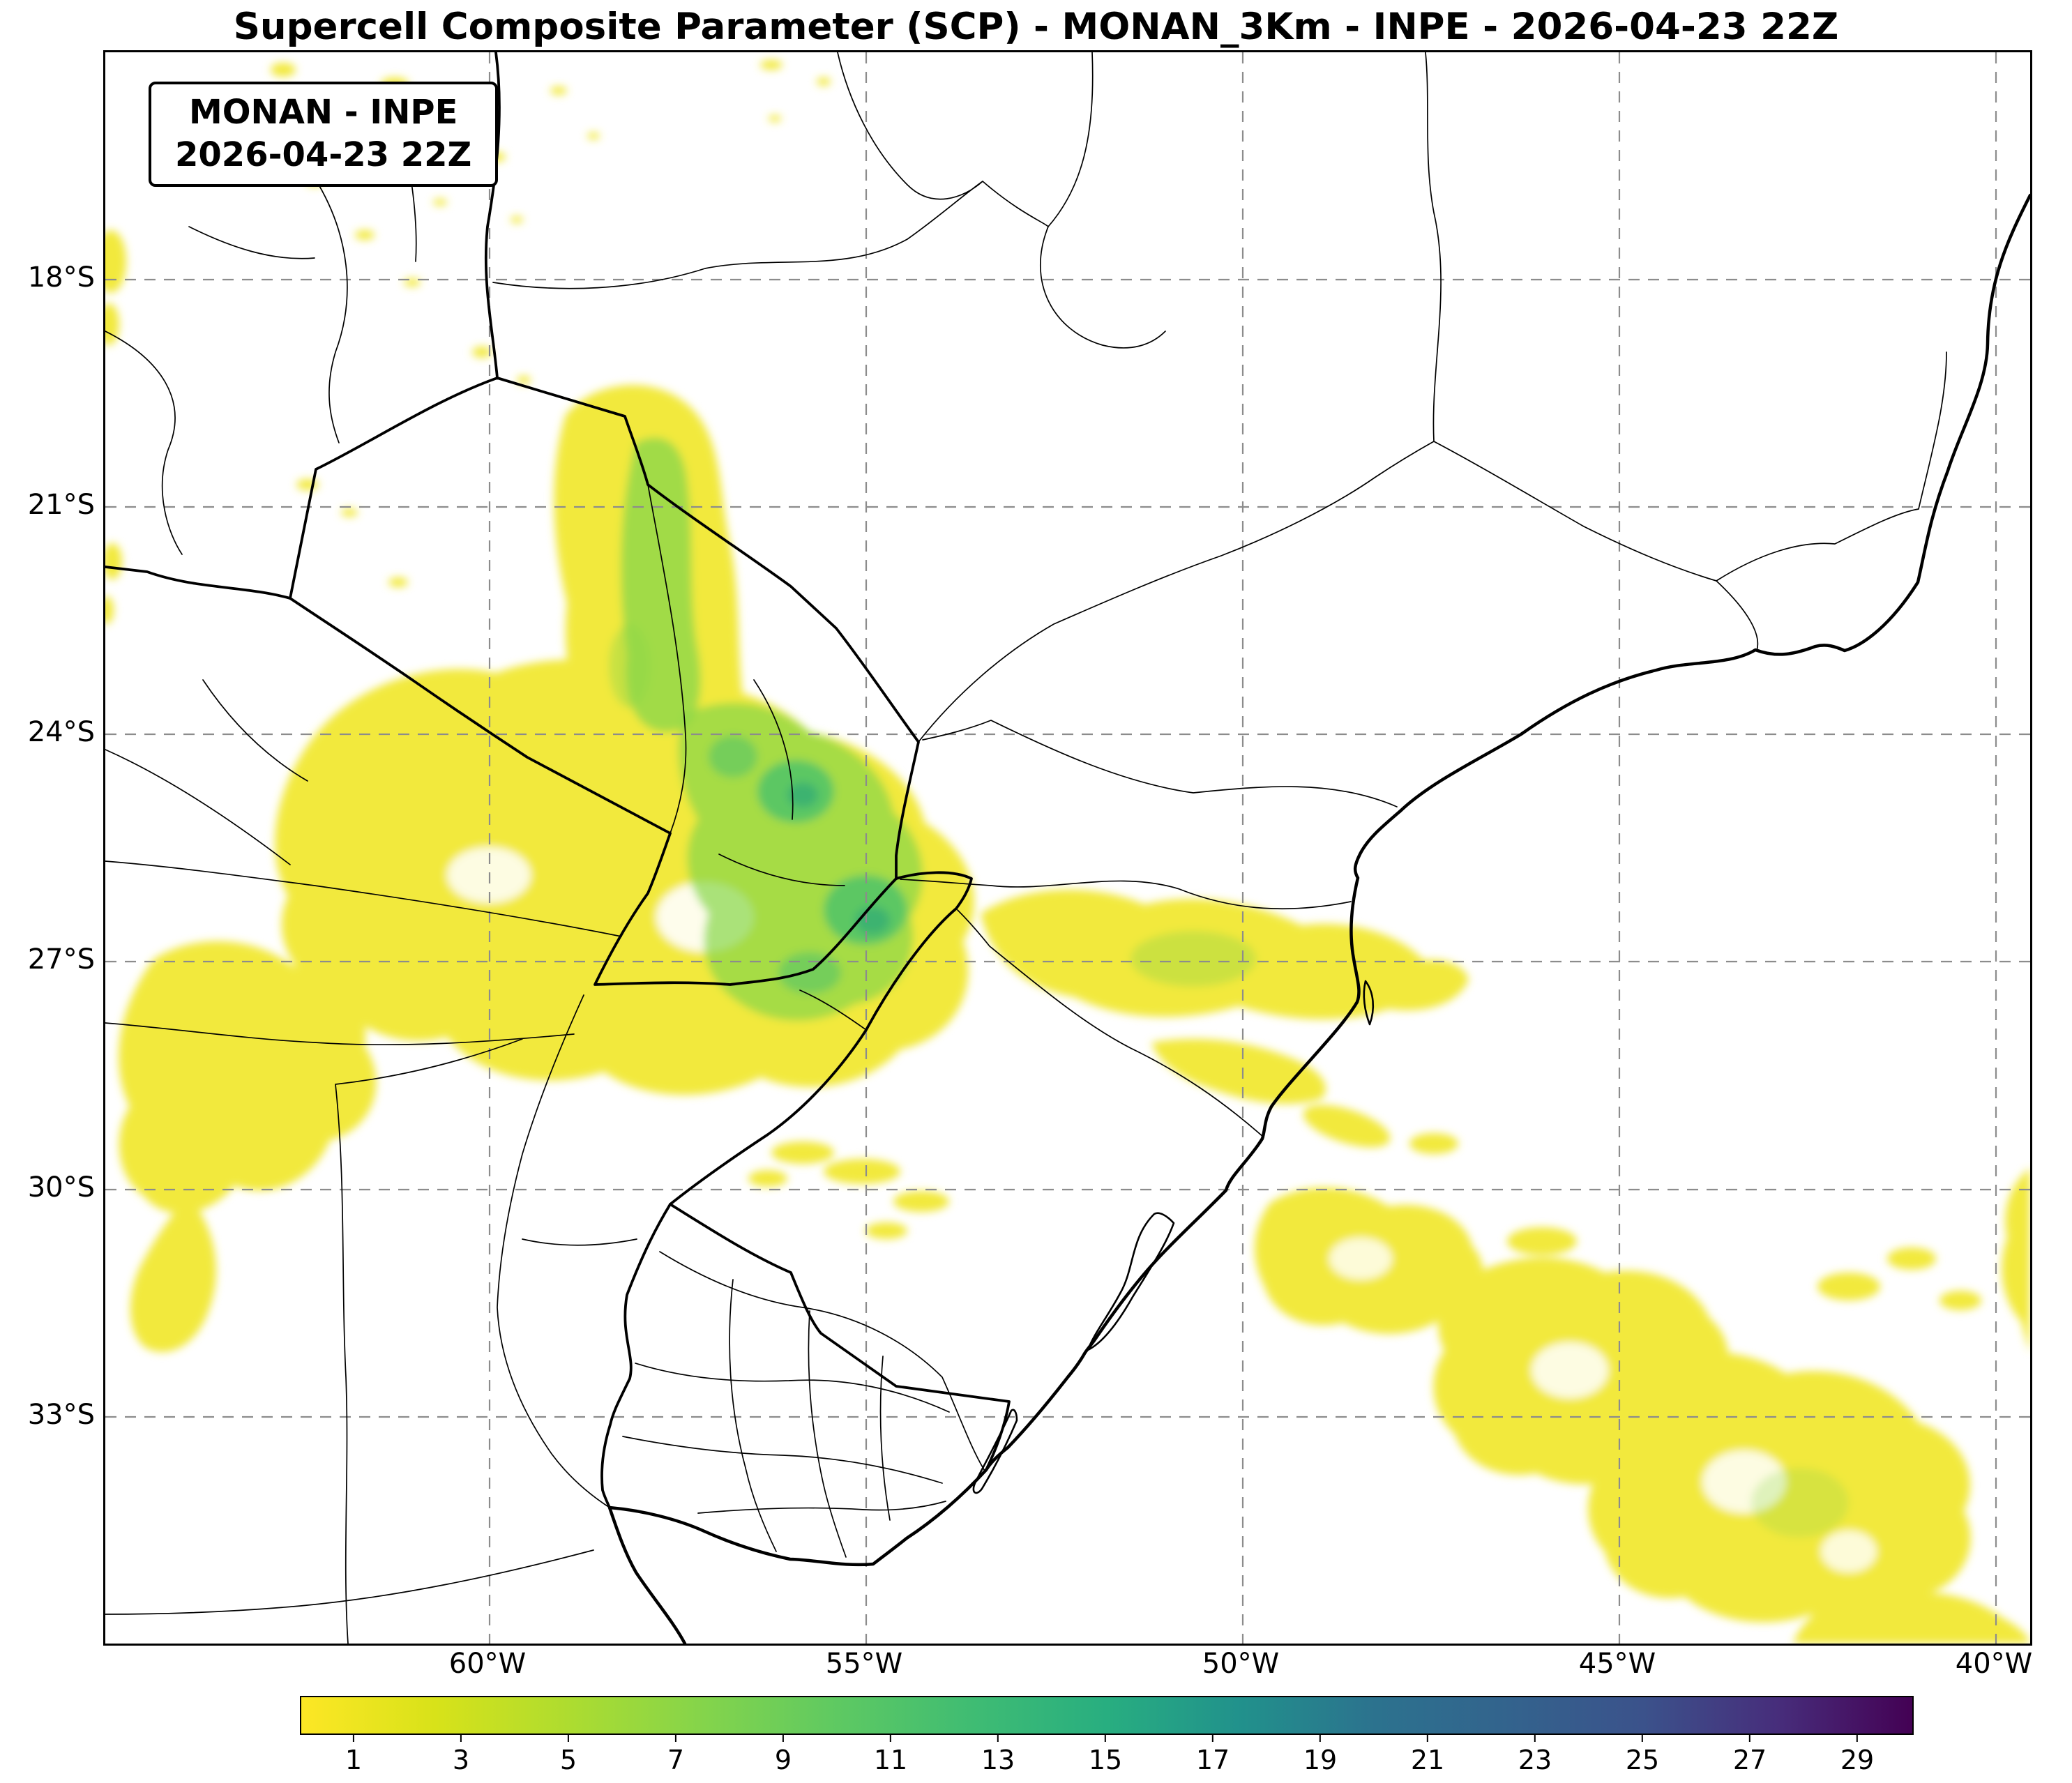 The width and height of the screenshot is (2072, 1783). What do you see at coordinates (61, 959) in the screenshot?
I see `lat-tick-27s: 27°S` at bounding box center [61, 959].